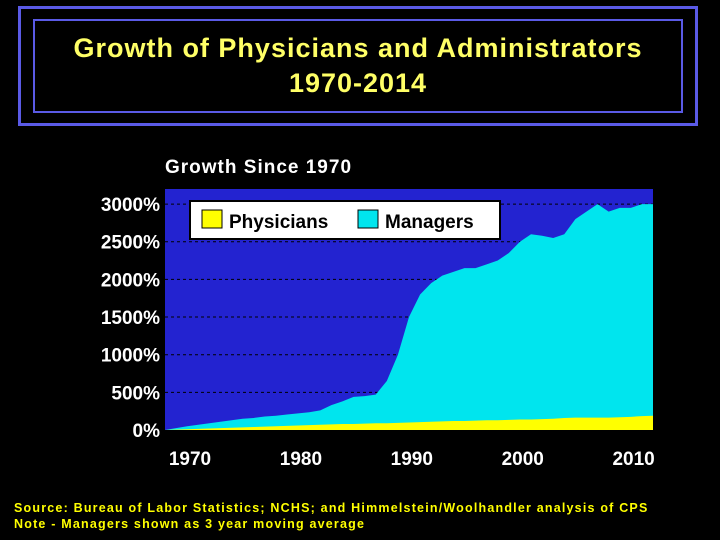 The image size is (720, 540). Describe the element at coordinates (633, 459) in the screenshot. I see `x-tick-label-4: 2010` at that location.